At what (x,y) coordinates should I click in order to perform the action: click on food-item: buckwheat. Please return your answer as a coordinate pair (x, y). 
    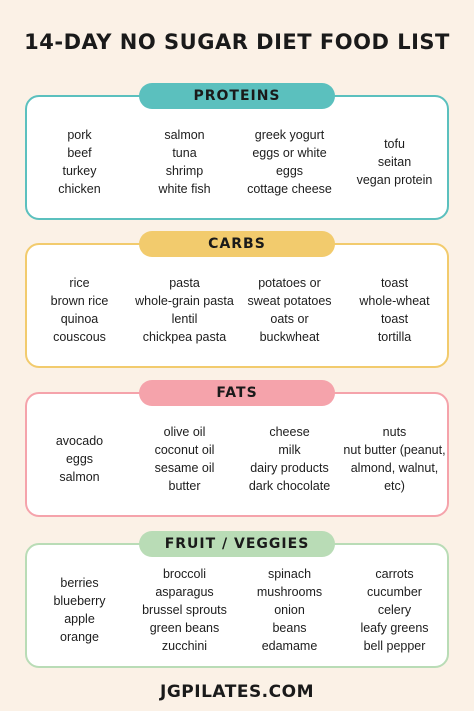
    Looking at the image, I should click on (289, 336).